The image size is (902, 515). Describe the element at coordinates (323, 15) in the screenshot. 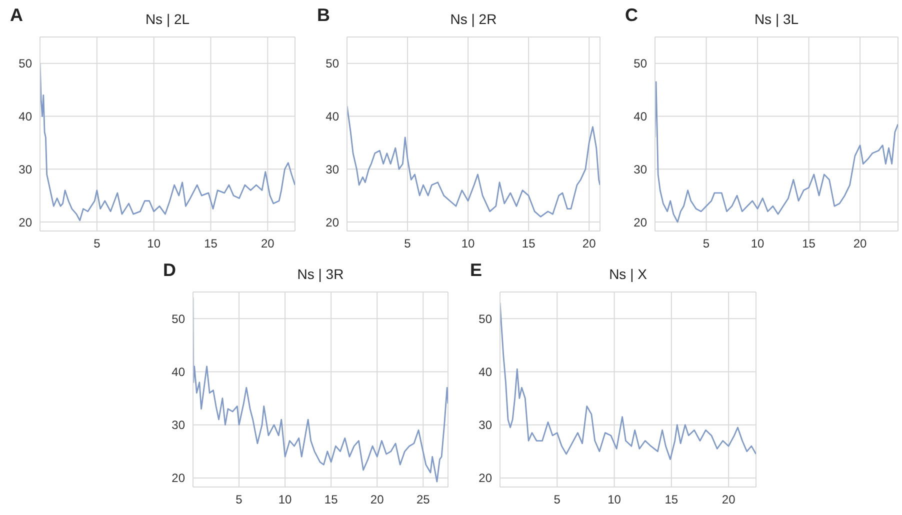

I see `text: B` at that location.